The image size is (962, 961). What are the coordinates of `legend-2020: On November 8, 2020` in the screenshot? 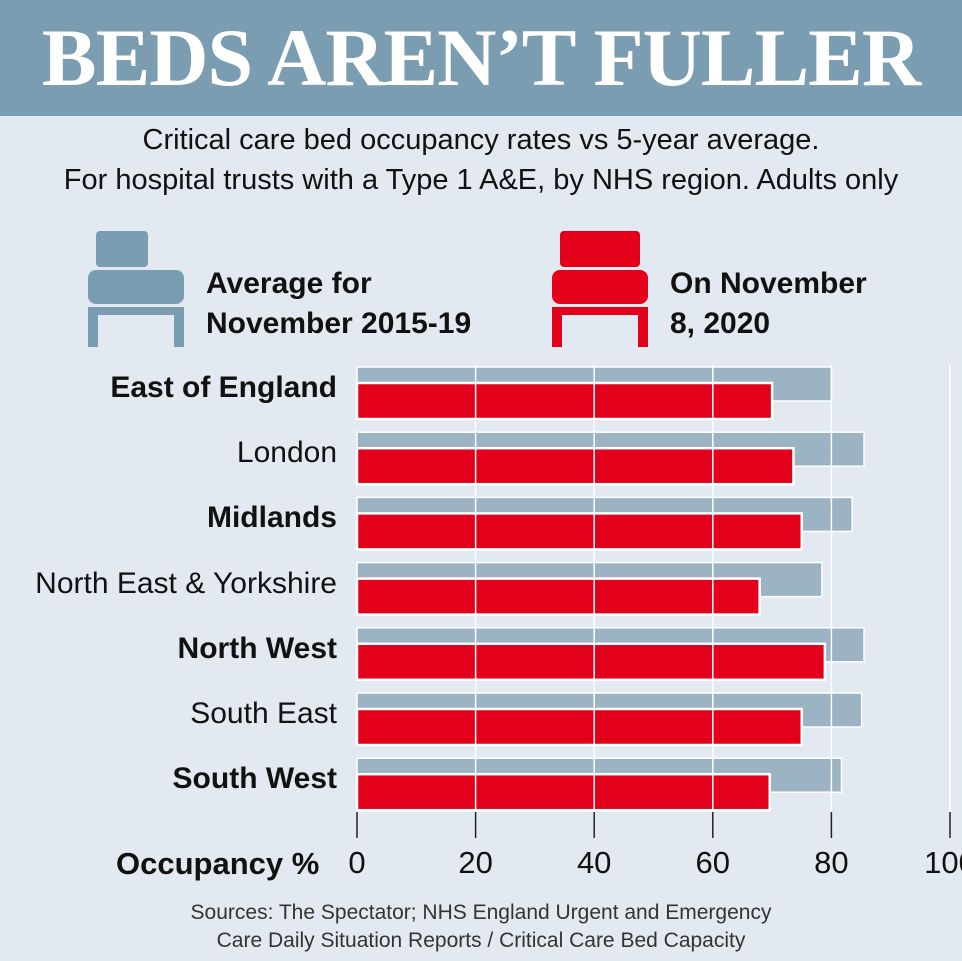 It's located at (768, 303).